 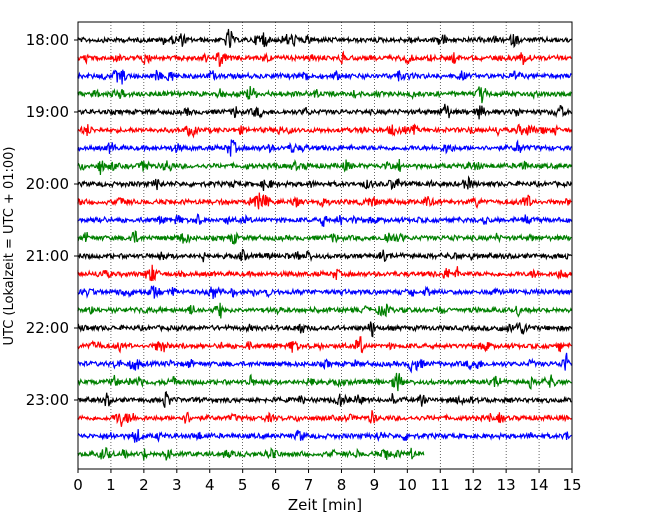 I want to click on y-tick-label: 18:00, so click(x=47, y=40).